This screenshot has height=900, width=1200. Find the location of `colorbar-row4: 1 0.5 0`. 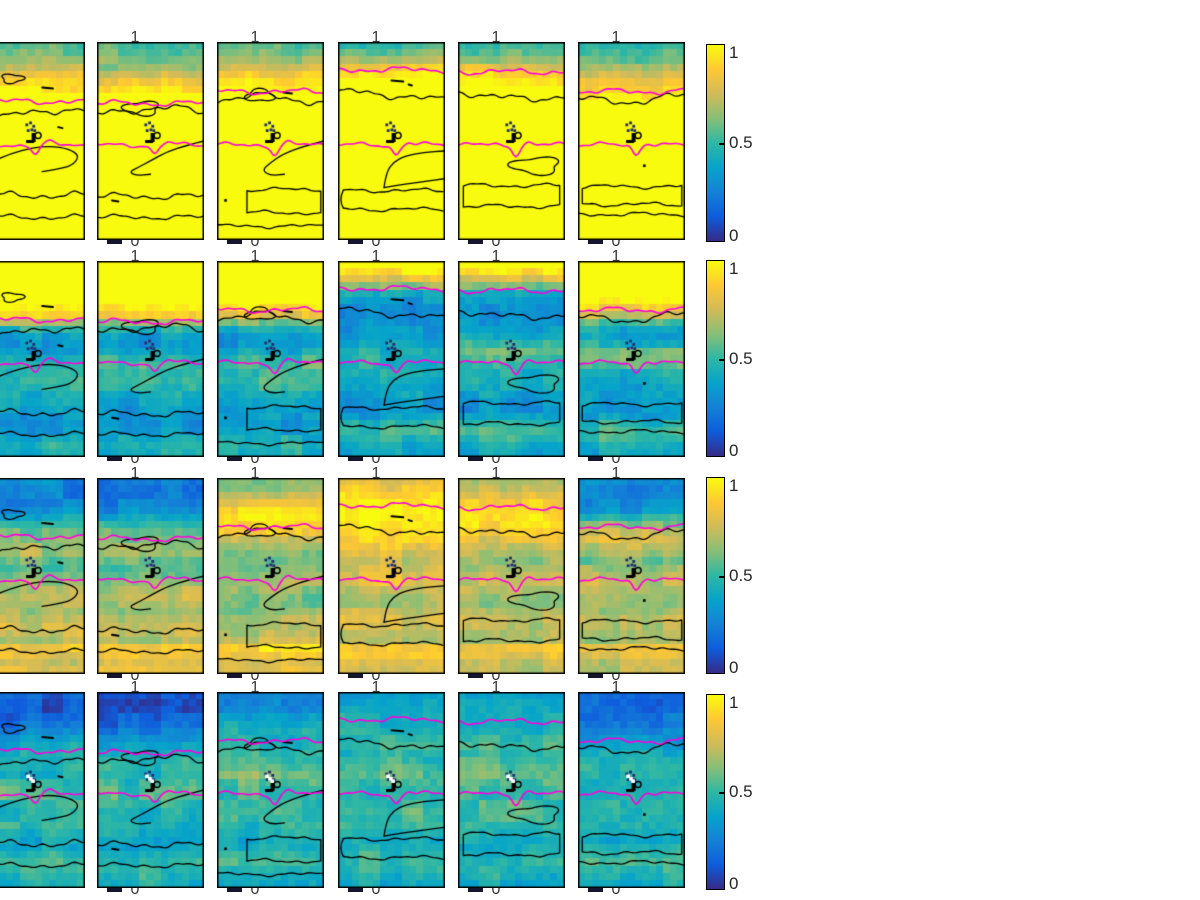

colorbar-row4: 1 0.5 0 is located at coordinates (746, 793).